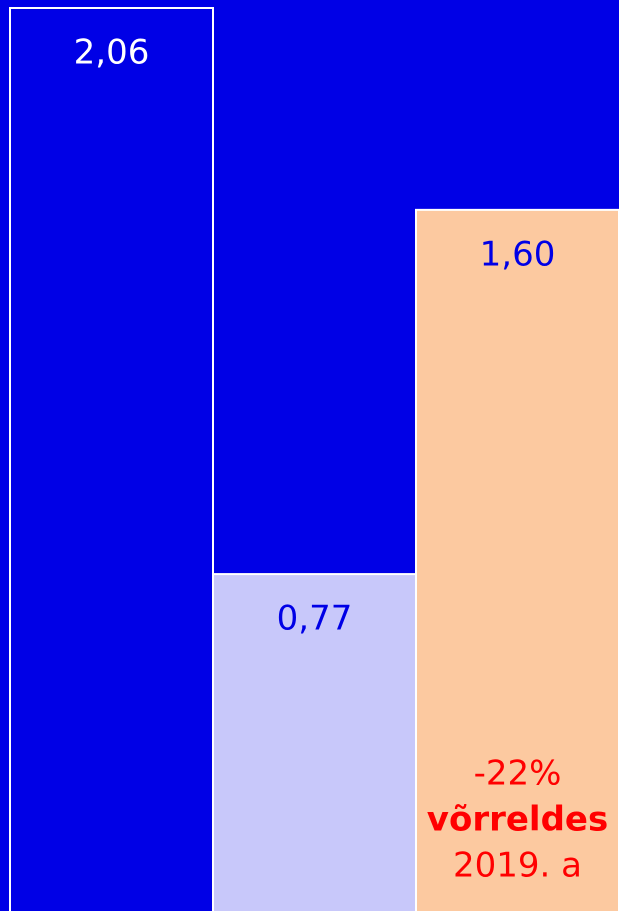  I want to click on annotation: võrreldes, so click(517, 820).